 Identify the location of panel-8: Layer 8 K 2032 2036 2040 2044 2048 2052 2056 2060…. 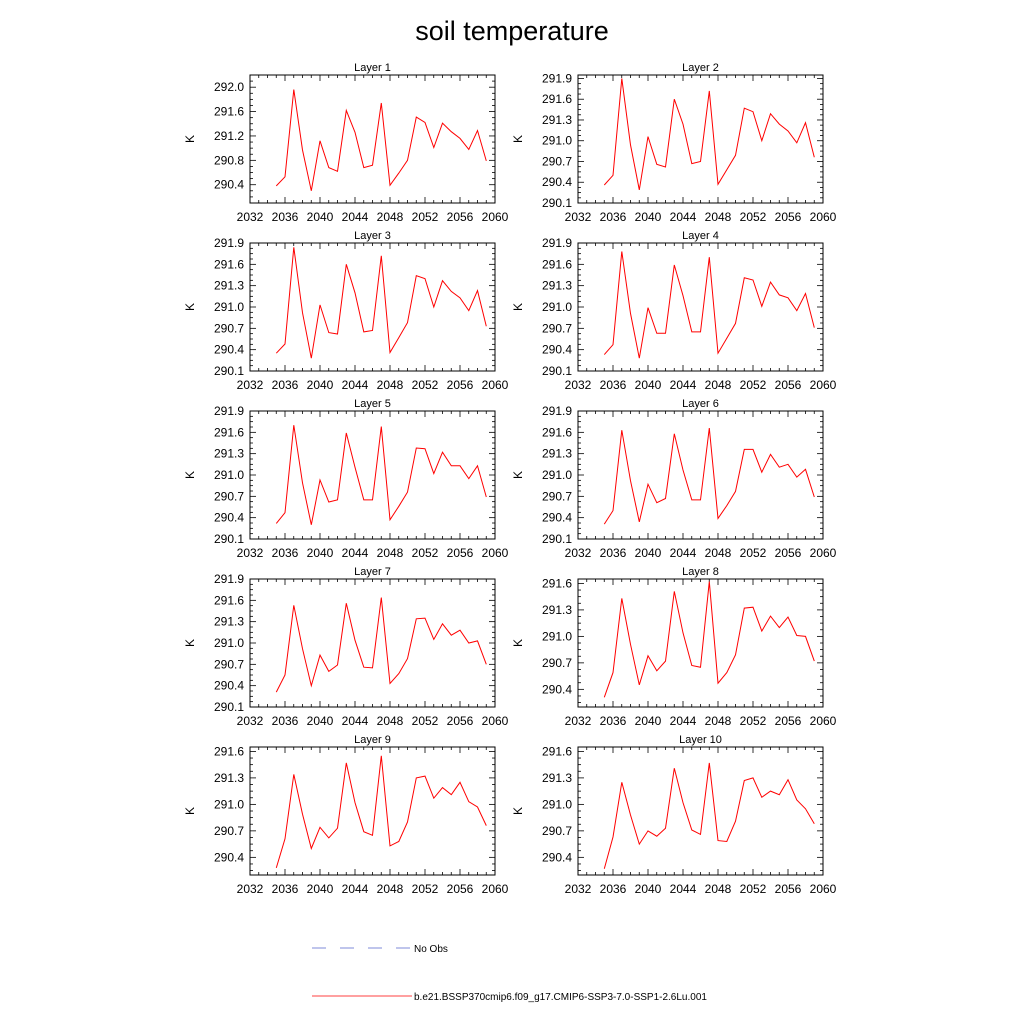
(674, 647).